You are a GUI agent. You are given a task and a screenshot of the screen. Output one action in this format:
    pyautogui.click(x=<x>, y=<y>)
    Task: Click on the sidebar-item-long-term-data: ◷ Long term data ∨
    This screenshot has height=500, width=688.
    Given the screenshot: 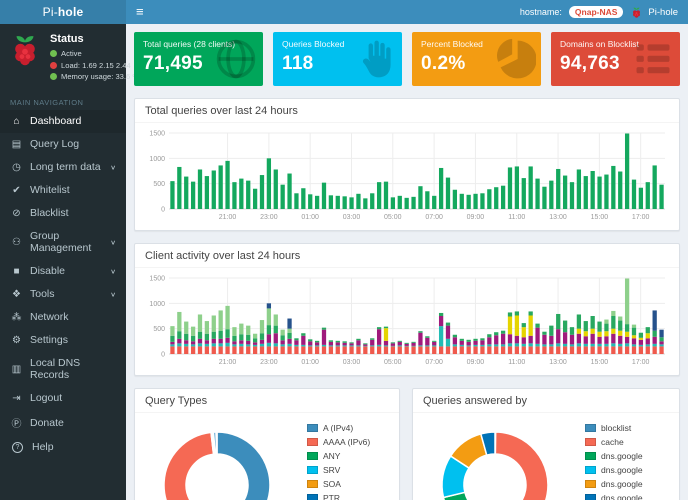 What is the action you would take?
    pyautogui.click(x=63, y=167)
    